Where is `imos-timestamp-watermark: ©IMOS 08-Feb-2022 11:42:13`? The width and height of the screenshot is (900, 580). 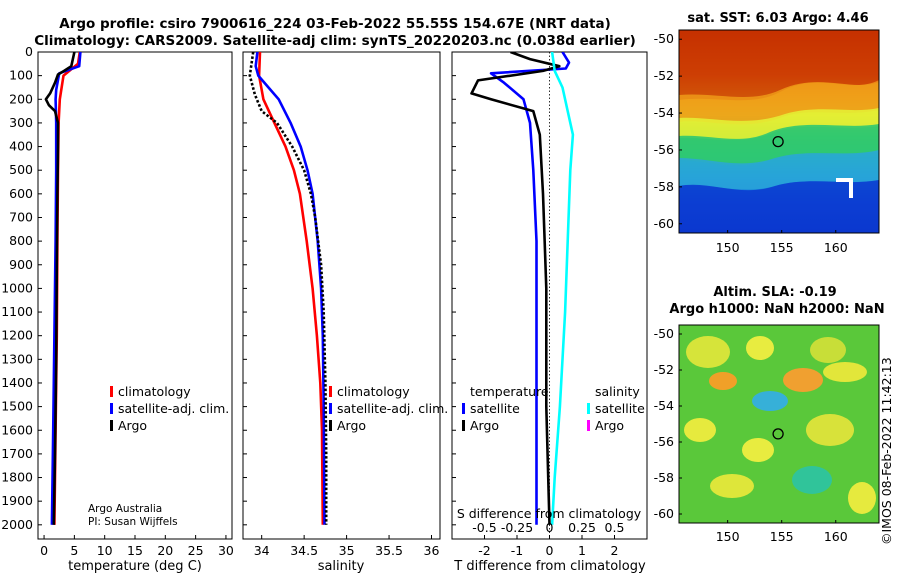 imos-timestamp-watermark: ©IMOS 08-Feb-2022 11:42:13 is located at coordinates (886, 451).